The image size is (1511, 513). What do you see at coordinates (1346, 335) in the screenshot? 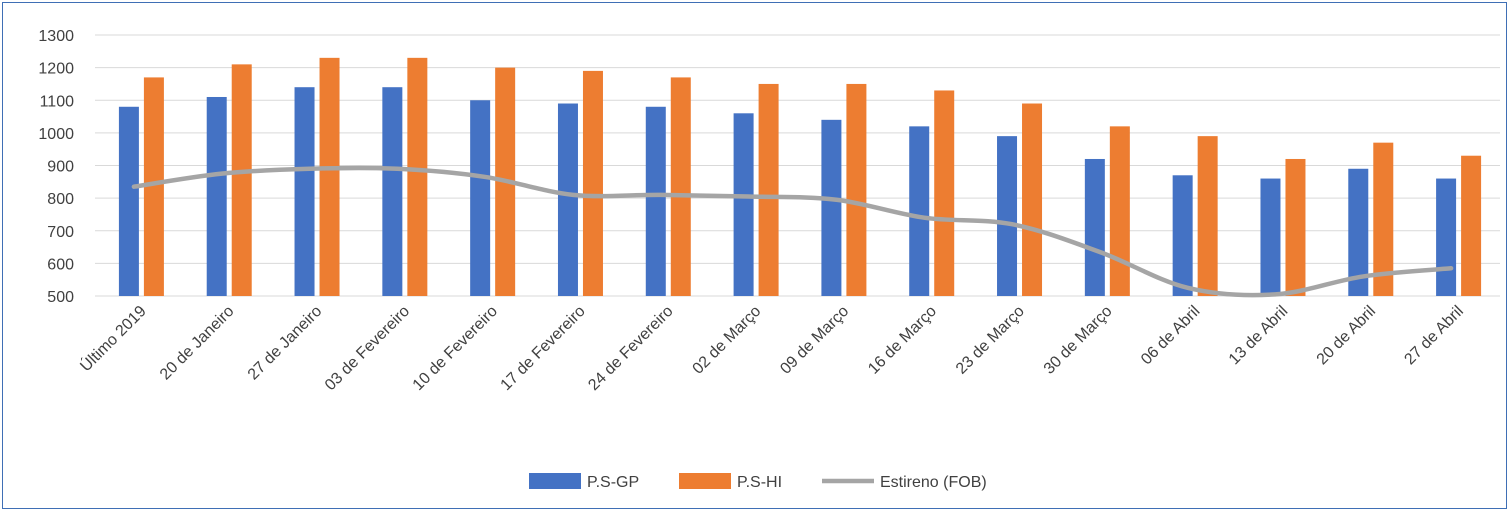
I see `x-tick-label: 20 de Abril` at bounding box center [1346, 335].